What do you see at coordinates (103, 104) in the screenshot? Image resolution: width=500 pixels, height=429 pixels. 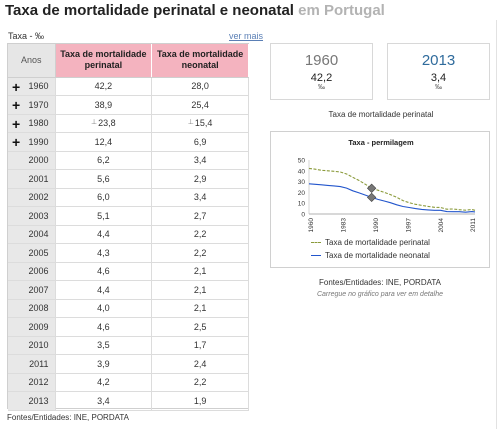 I see `cell-value: 38,9` at bounding box center [103, 104].